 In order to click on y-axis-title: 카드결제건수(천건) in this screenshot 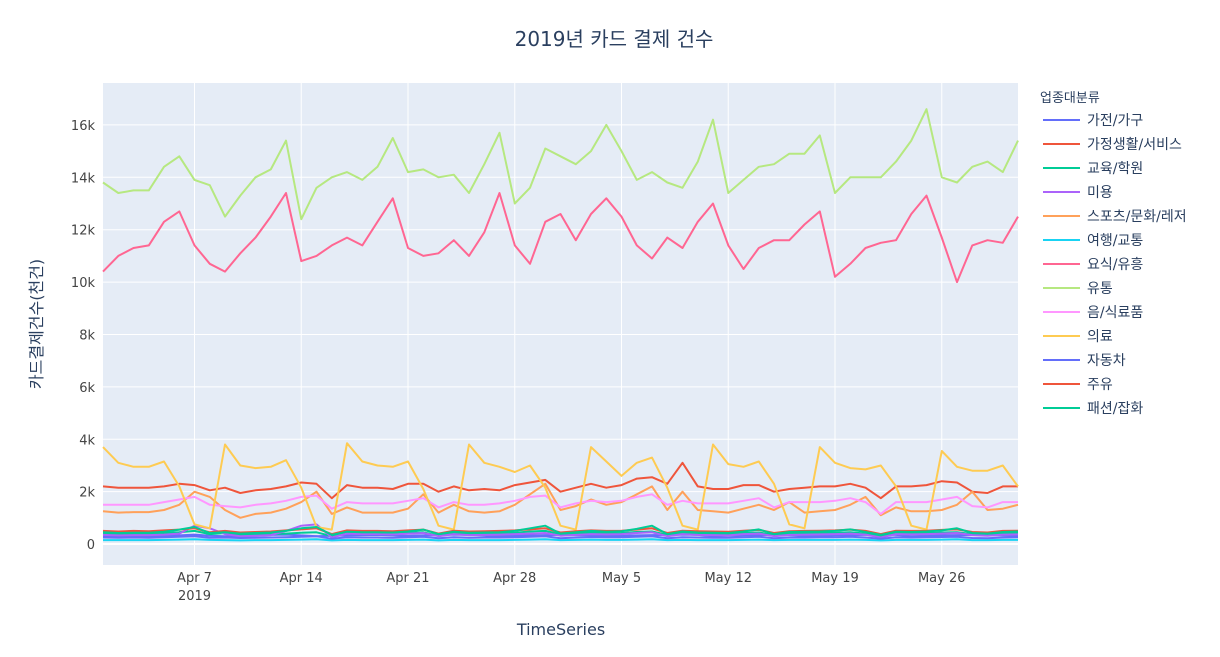, I will do `click(36, 324)`.